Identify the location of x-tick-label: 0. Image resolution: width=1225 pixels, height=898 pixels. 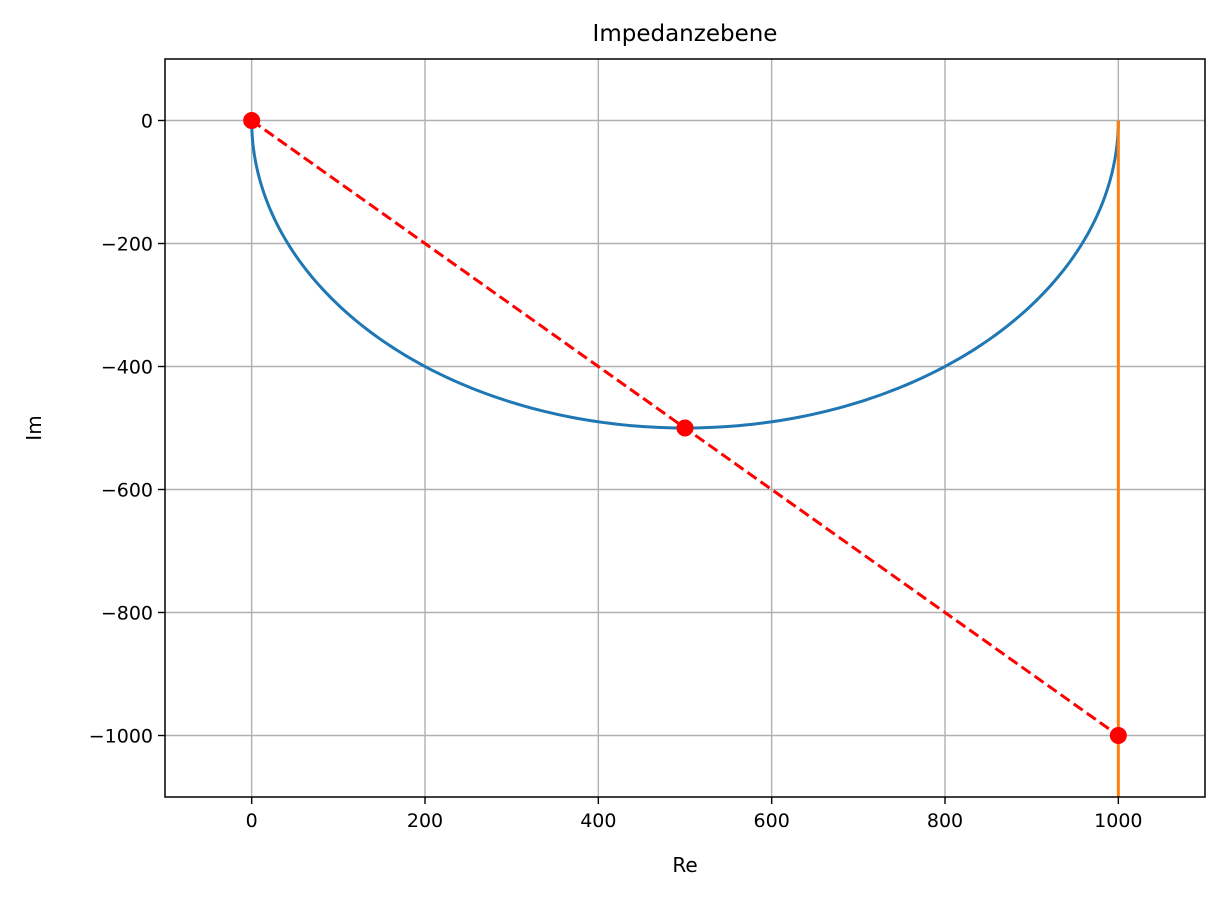
(252, 821).